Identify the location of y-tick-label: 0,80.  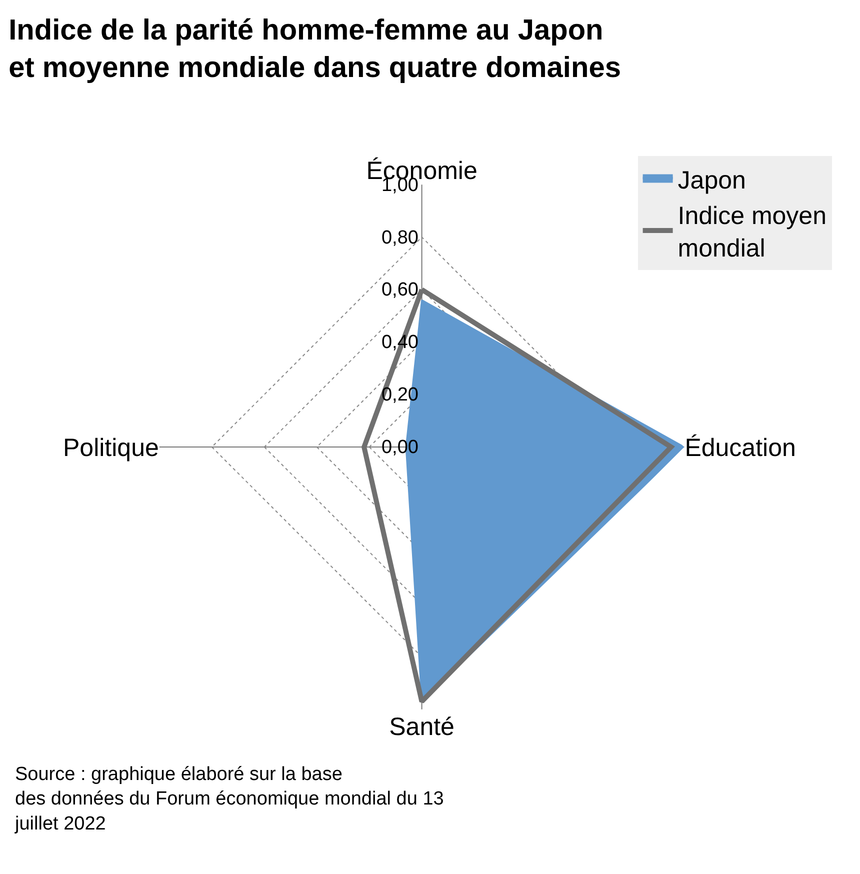
(399, 237).